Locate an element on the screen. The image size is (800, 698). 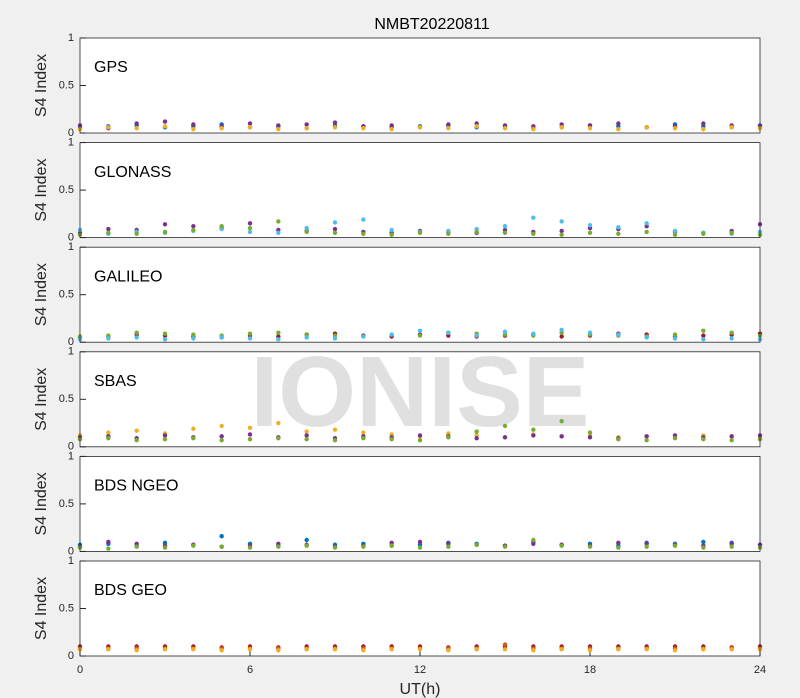
panel-label: BDS GEO is located at coordinates (130, 590).